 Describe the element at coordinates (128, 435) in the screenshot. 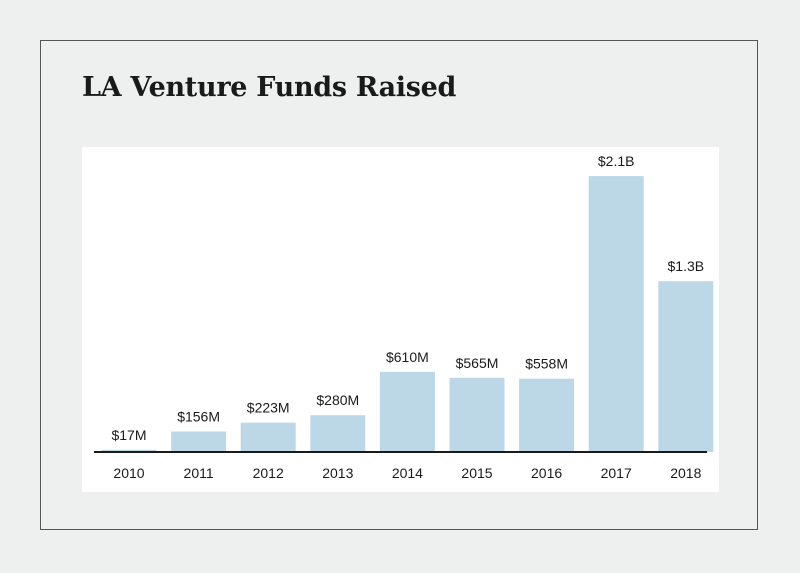

I see `value-label-2010: $17M` at that location.